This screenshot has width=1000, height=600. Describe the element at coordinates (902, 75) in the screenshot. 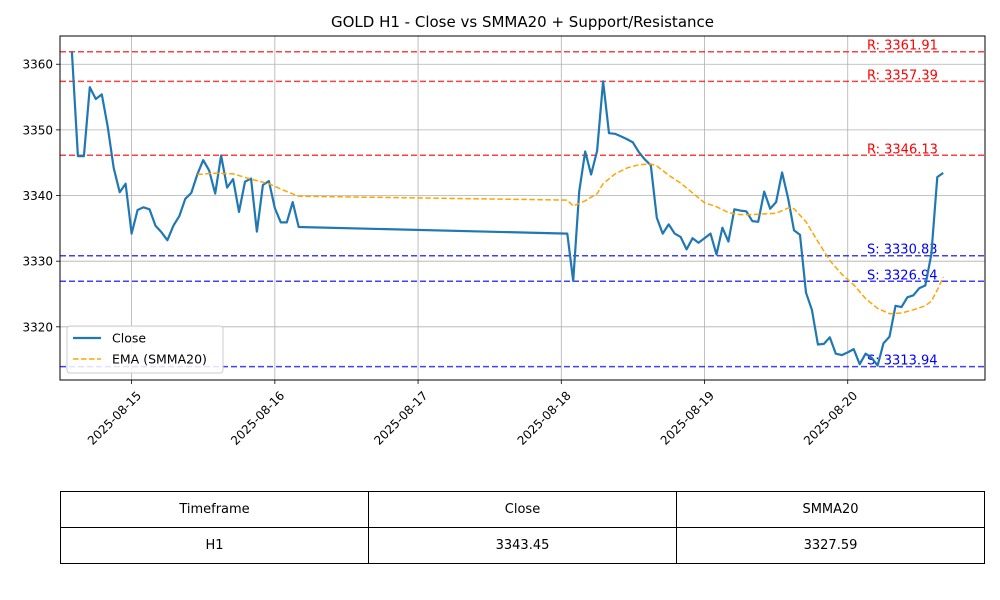

I see `resistance-label: R: 3357.39` at that location.